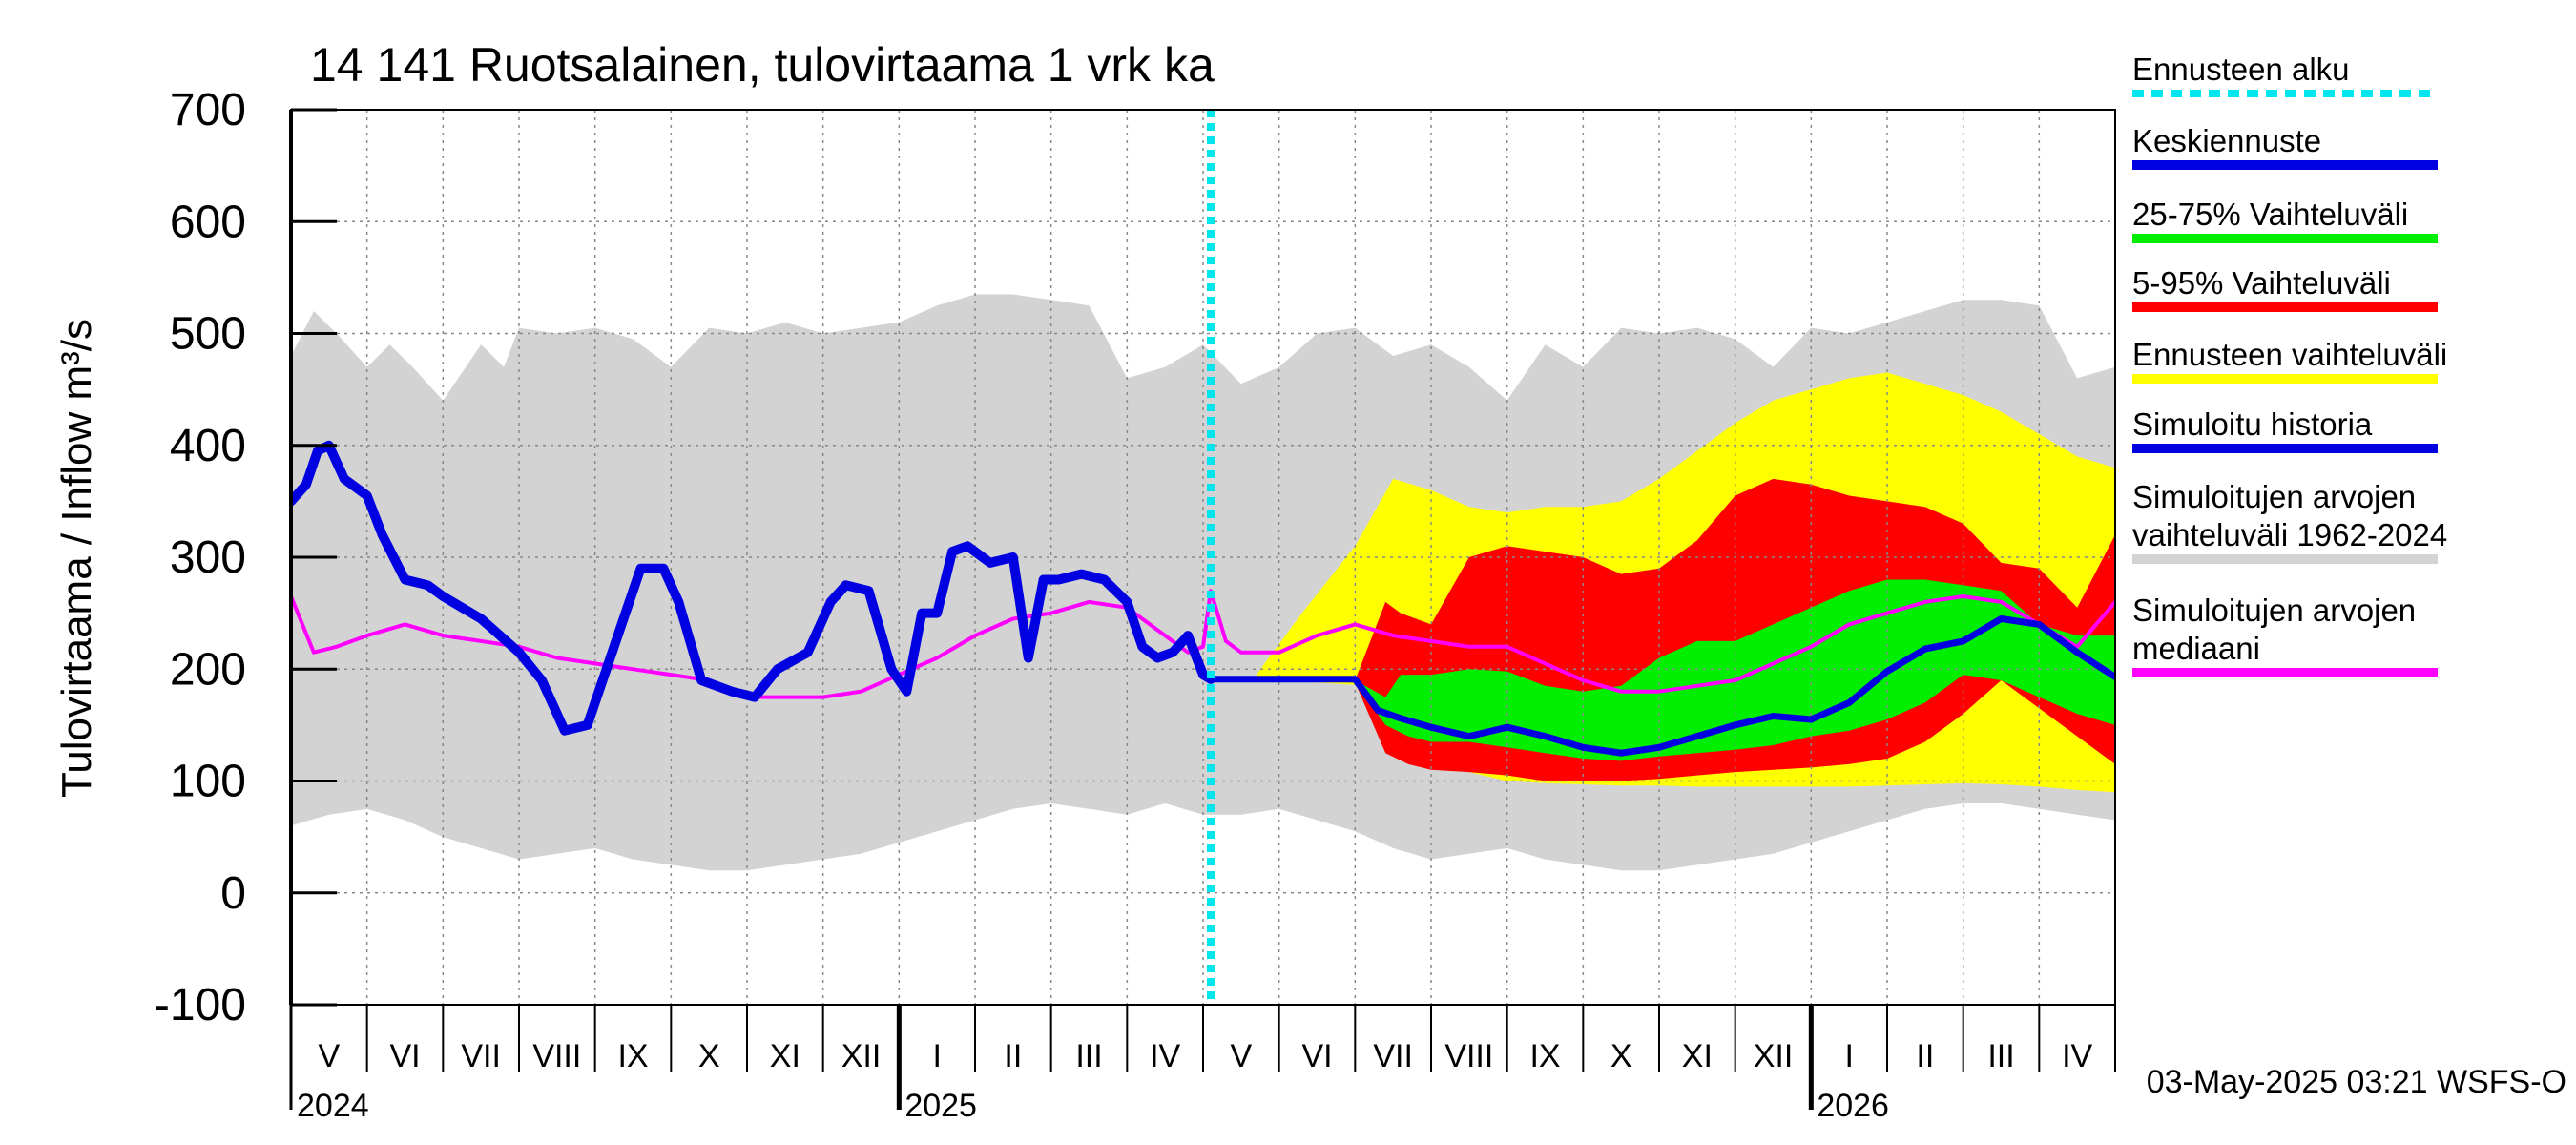 Image resolution: width=2576 pixels, height=1145 pixels. Describe the element at coordinates (208, 669) in the screenshot. I see `y-tick-label: 200` at that location.